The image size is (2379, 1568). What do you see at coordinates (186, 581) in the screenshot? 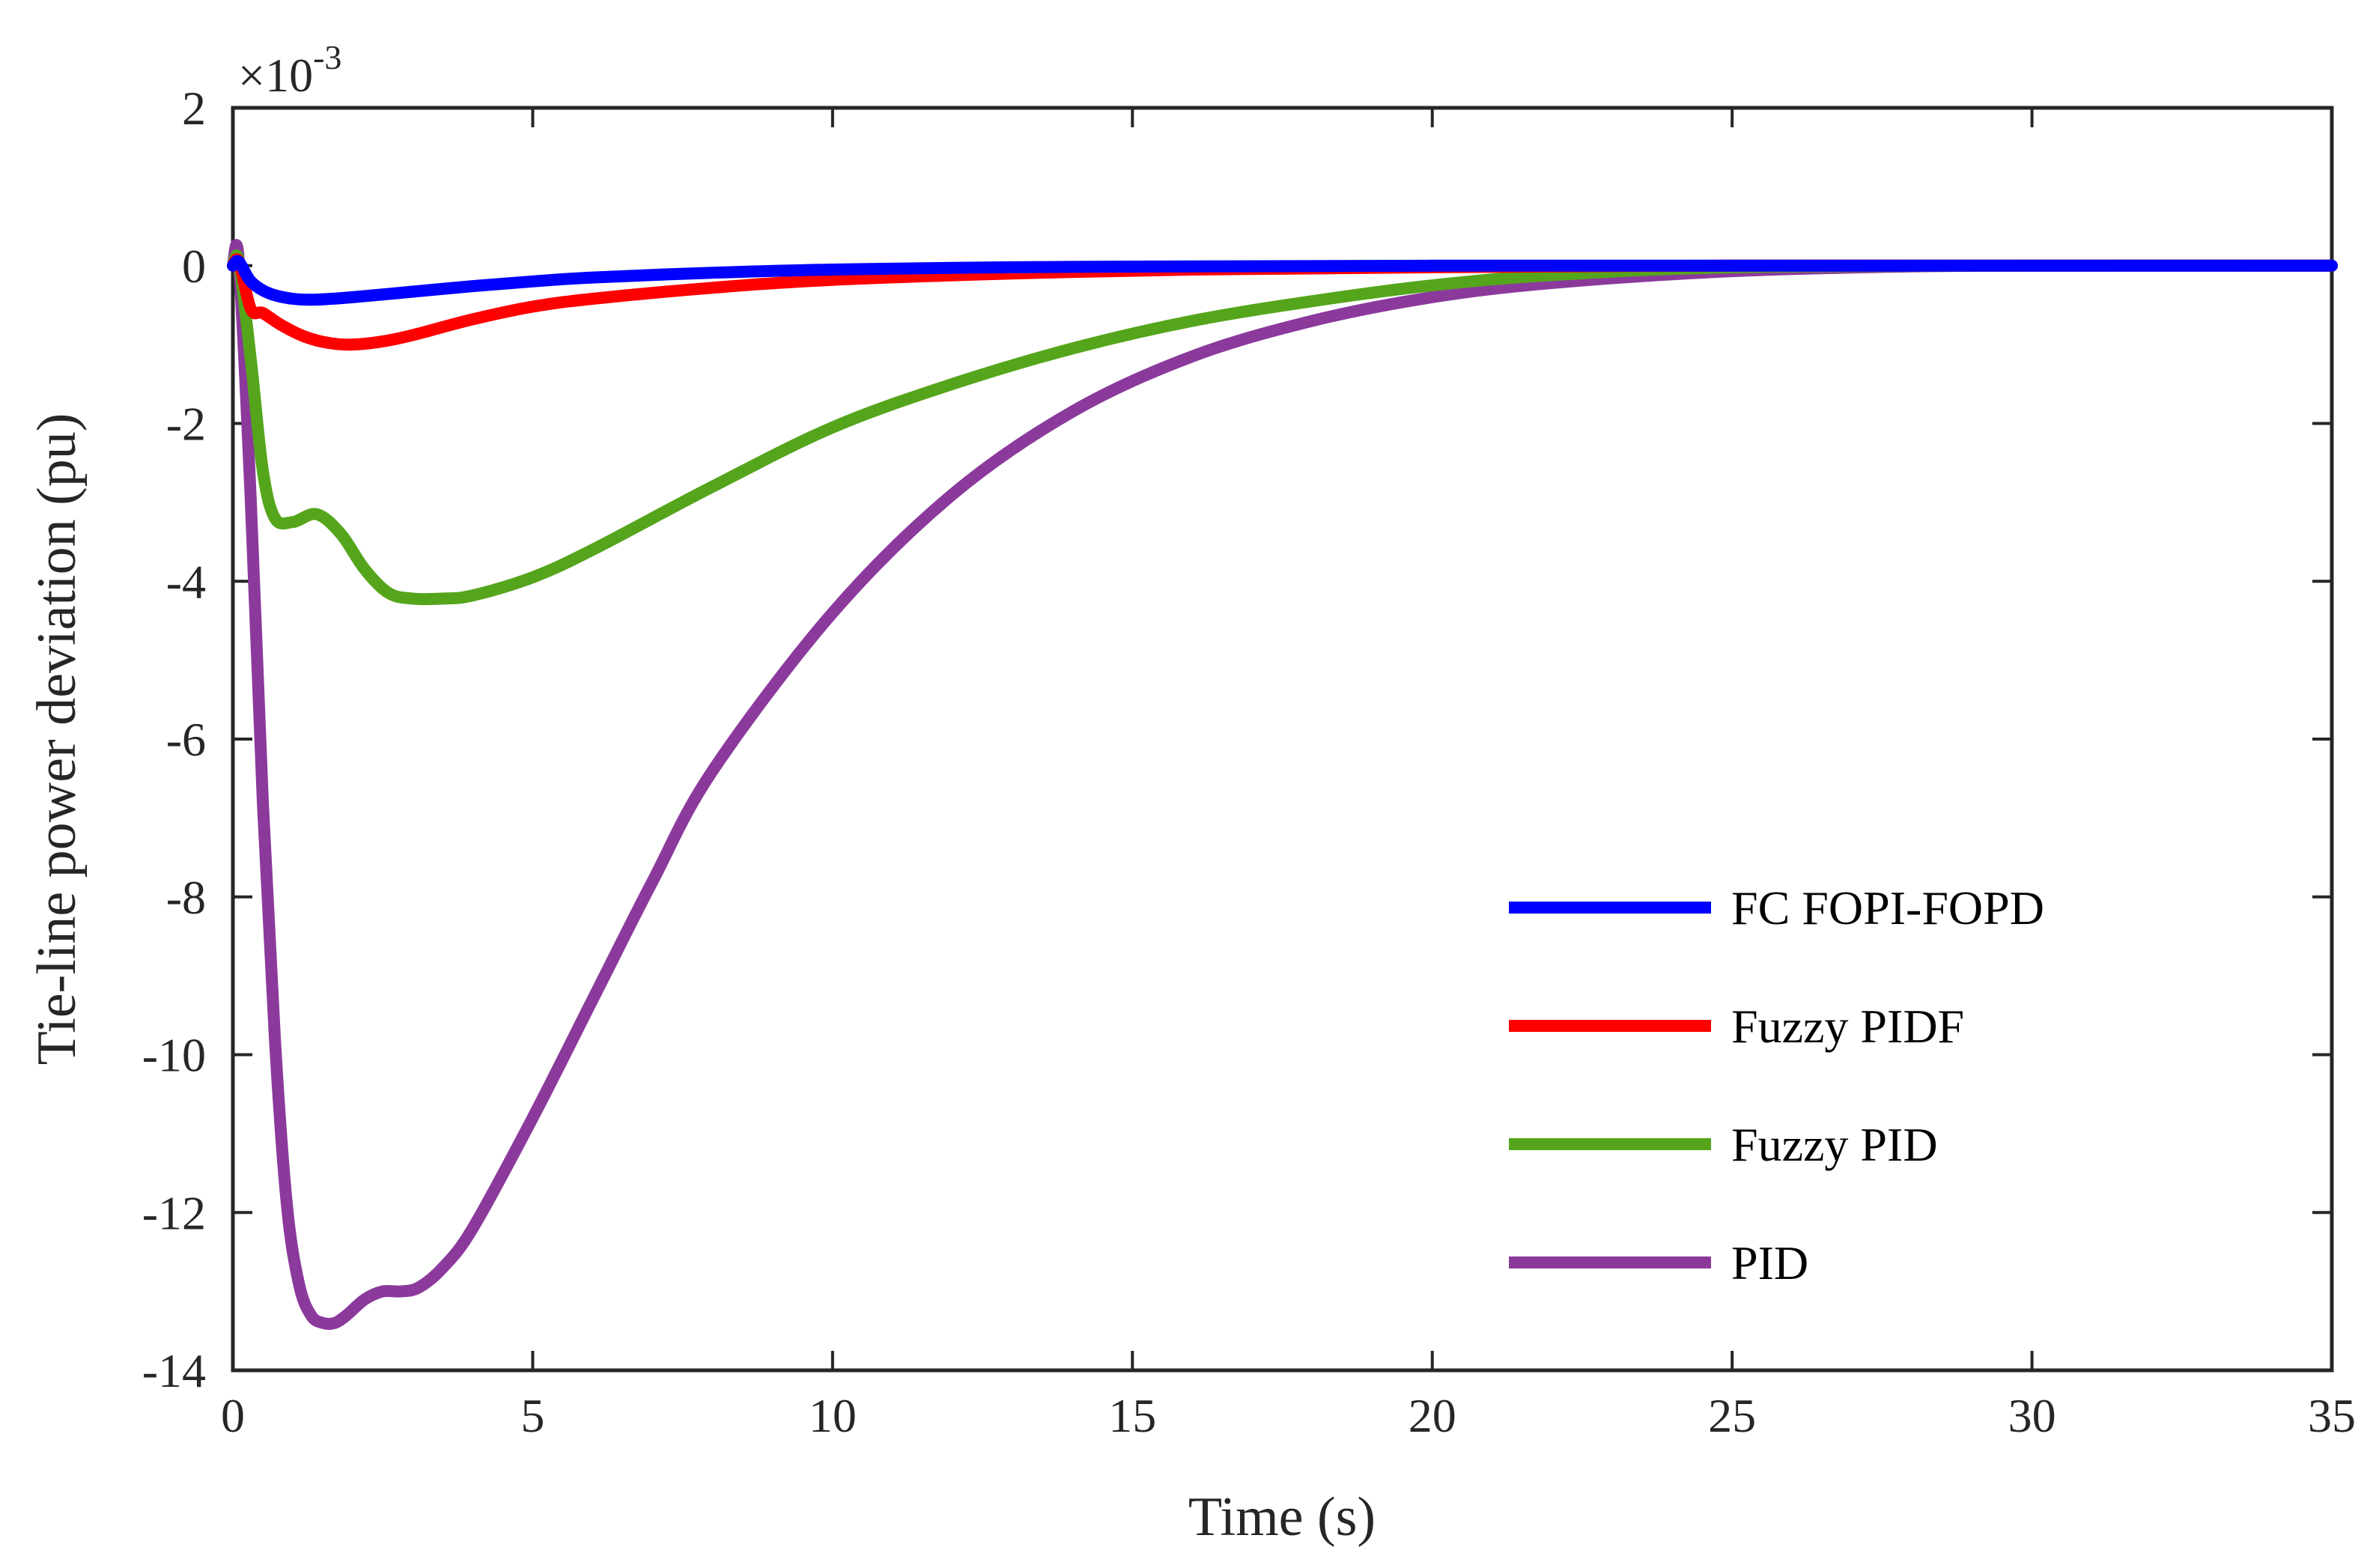
I see `y-tick-label: -4` at bounding box center [186, 581].